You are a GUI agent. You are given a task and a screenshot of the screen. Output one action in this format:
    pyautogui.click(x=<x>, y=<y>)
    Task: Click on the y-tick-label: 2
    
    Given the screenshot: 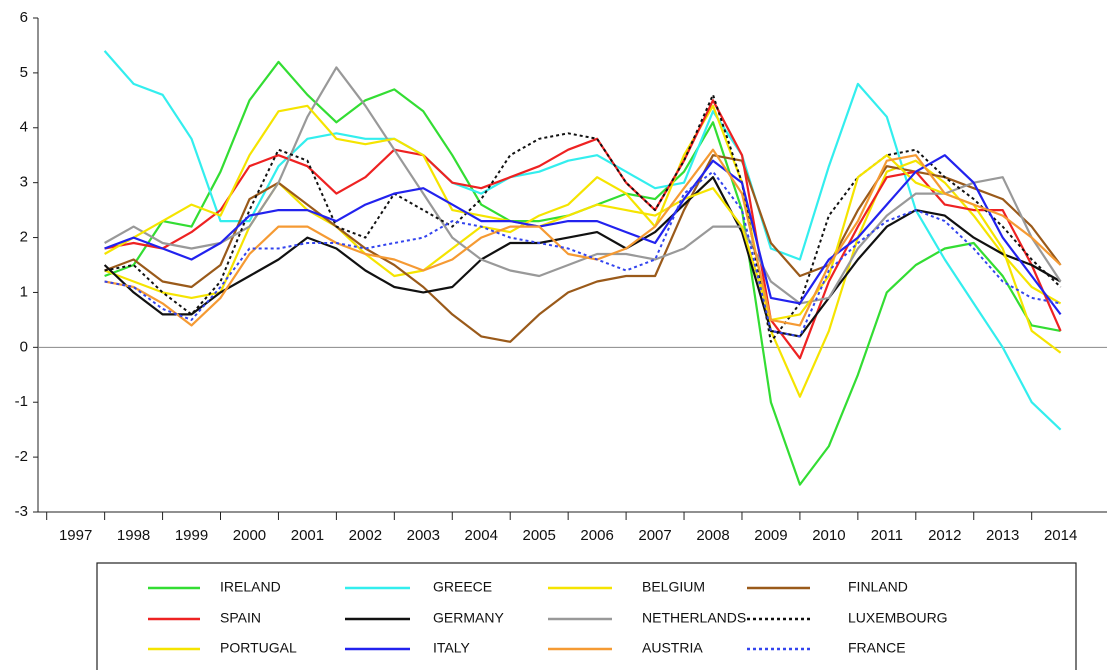 What is the action you would take?
    pyautogui.click(x=24, y=237)
    